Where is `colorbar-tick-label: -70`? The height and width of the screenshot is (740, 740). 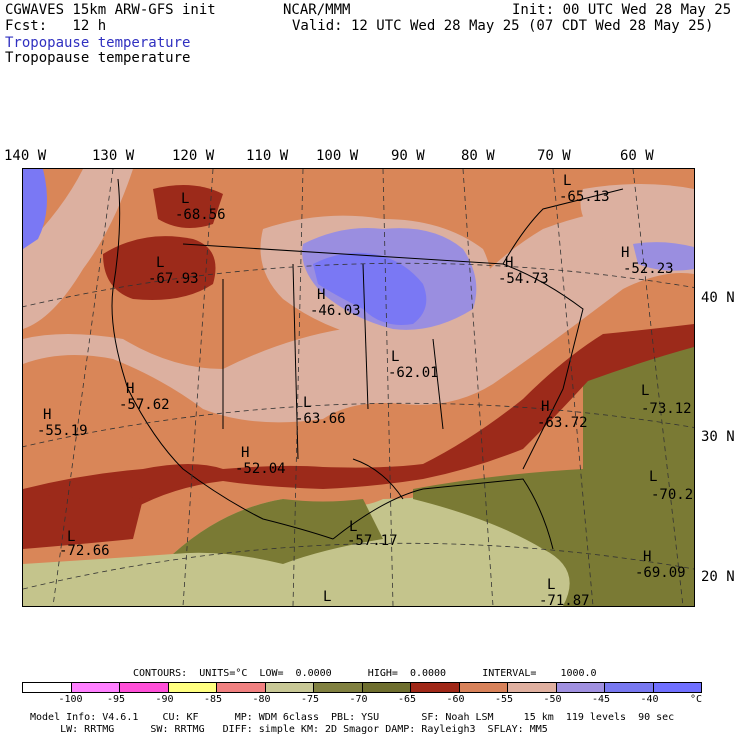
colorbar-tick-label: -70 is located at coordinates (358, 699).